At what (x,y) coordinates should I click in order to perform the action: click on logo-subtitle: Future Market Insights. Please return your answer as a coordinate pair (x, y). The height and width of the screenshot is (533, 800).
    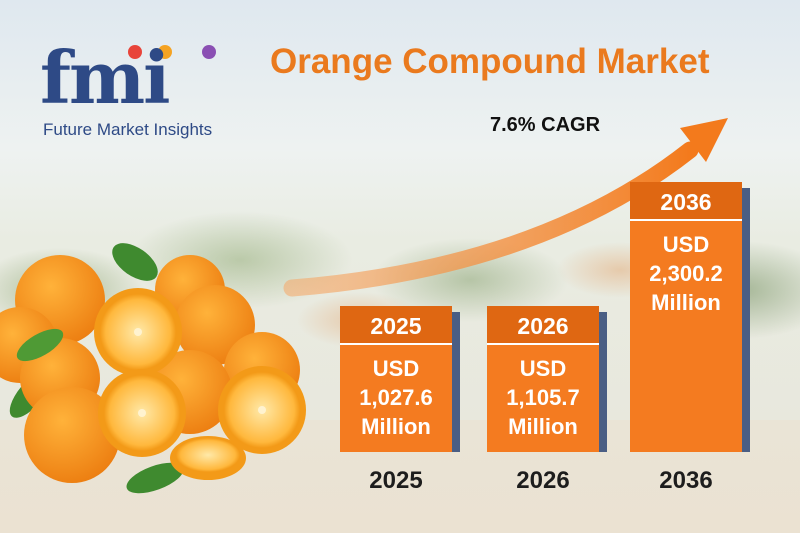
    Looking at the image, I should click on (128, 129).